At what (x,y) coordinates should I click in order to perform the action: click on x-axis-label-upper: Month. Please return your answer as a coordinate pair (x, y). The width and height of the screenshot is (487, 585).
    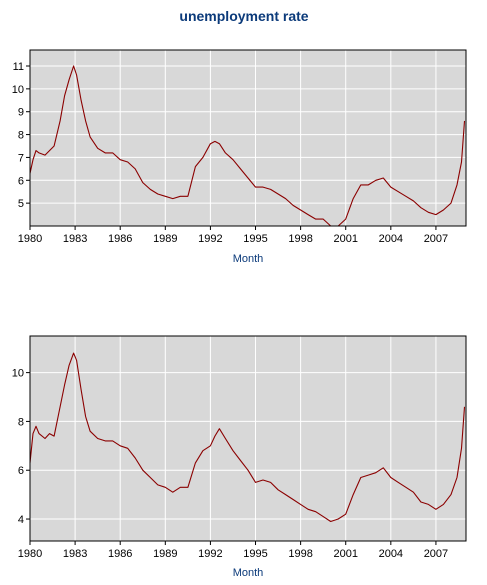
    Looking at the image, I should click on (248, 259).